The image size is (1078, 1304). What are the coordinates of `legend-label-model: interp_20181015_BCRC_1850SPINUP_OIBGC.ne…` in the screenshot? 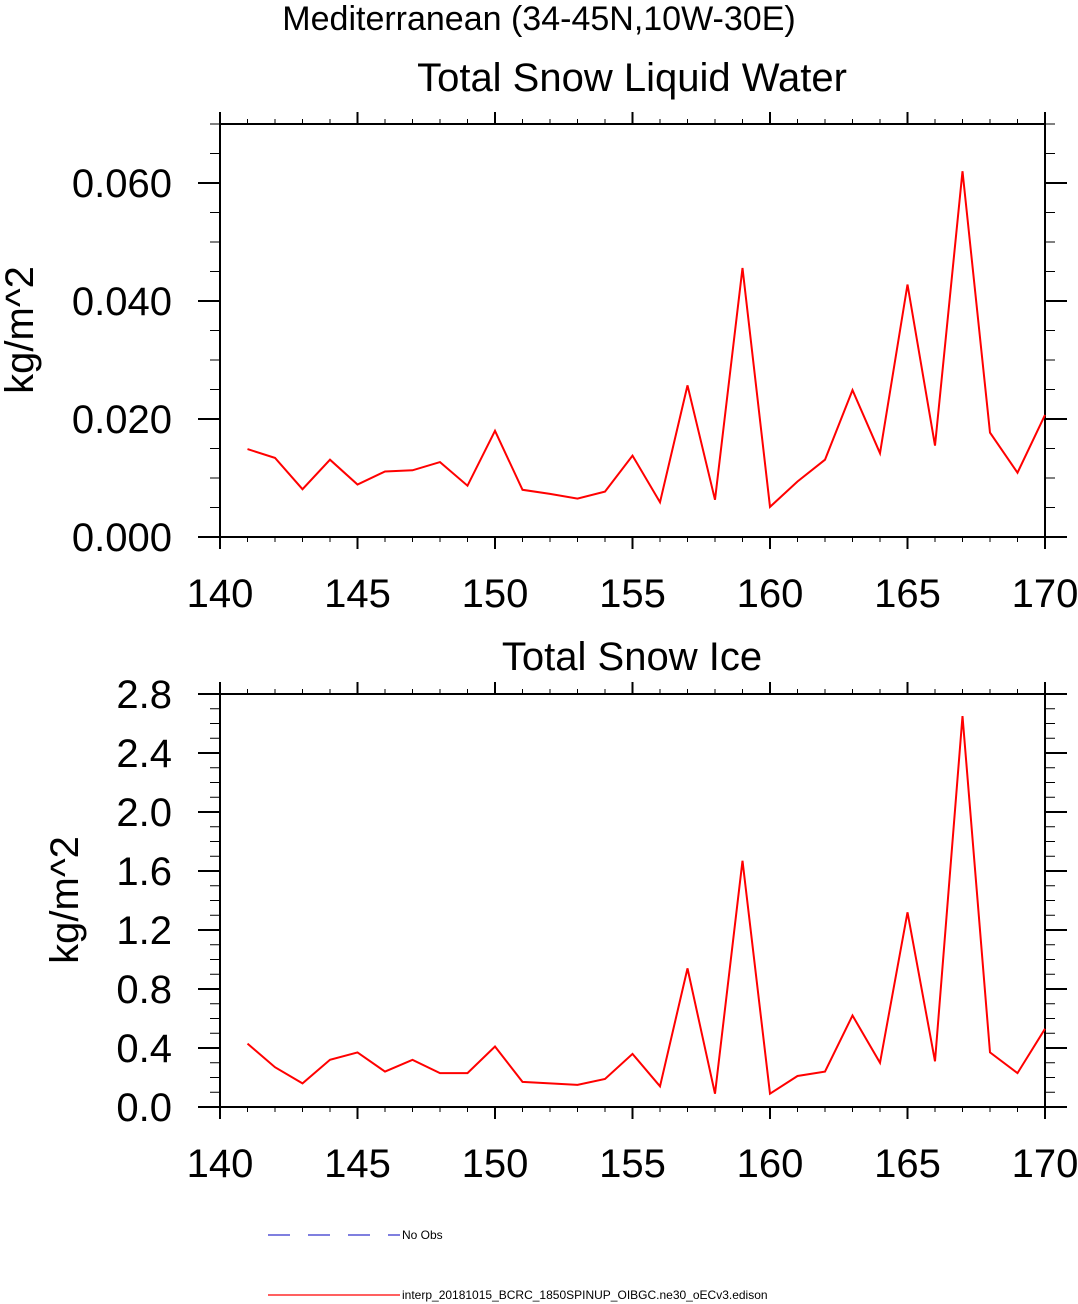 It's located at (585, 1295).